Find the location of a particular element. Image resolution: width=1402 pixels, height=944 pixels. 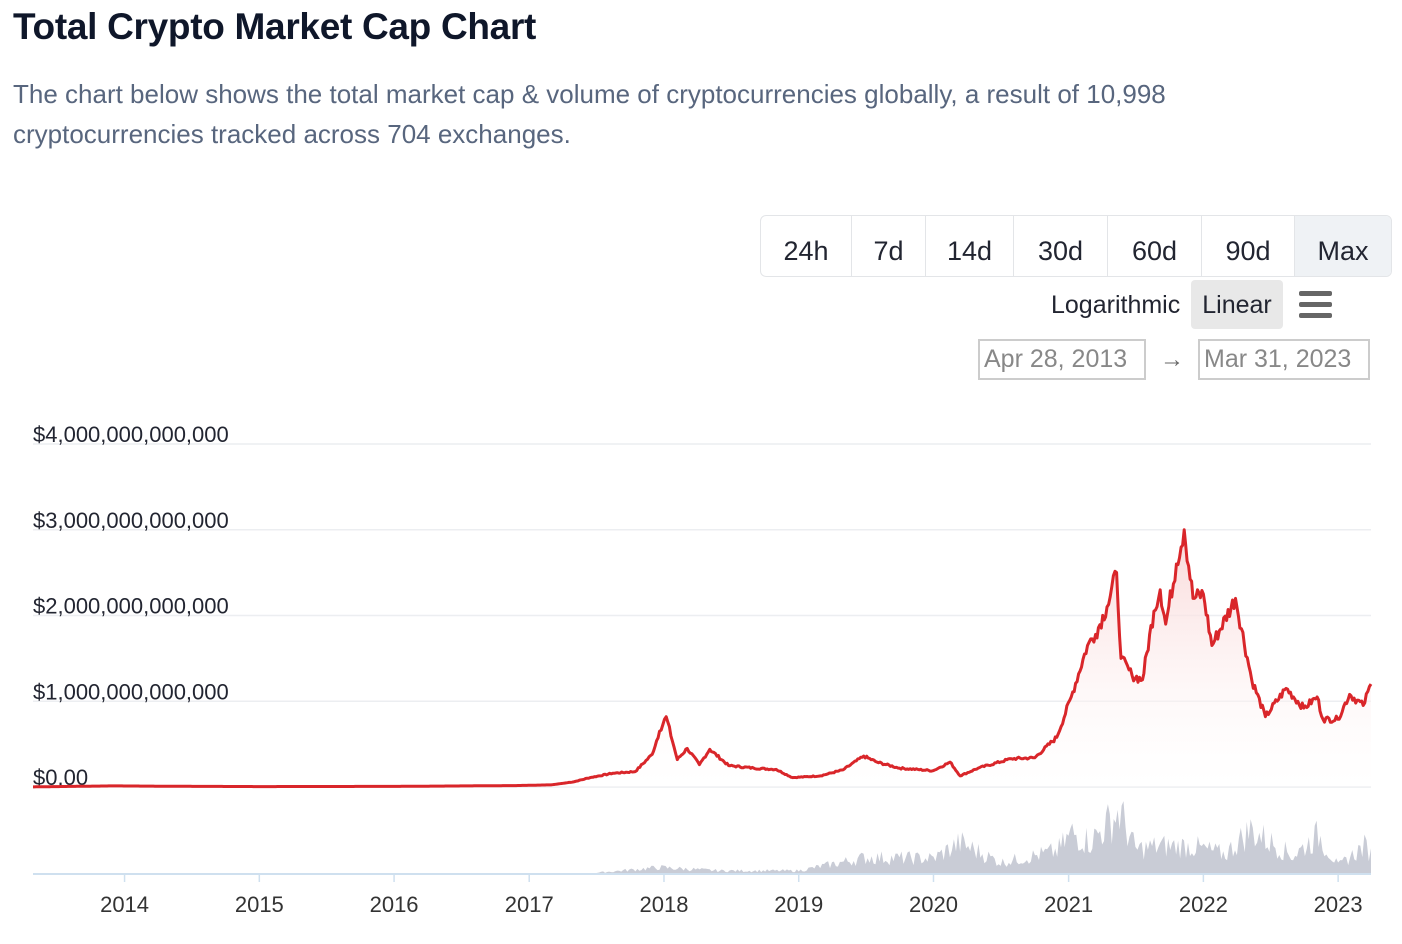

scale-toggle: Logarithmic Linear is located at coordinates (1186, 304).